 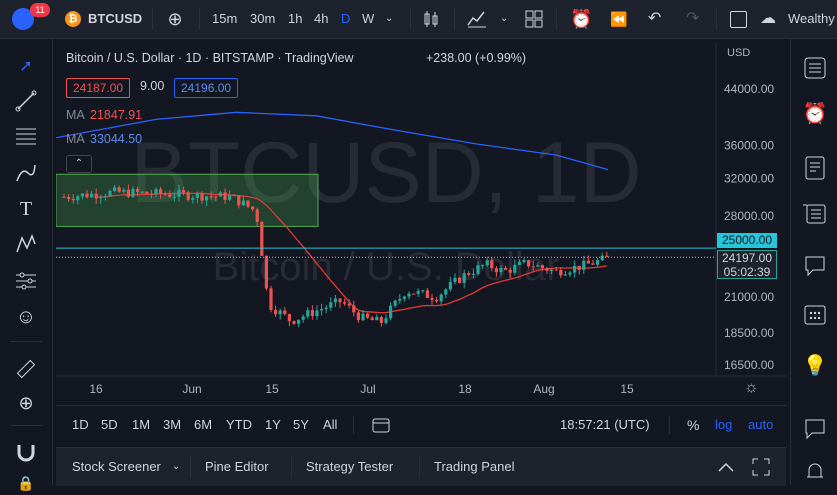 What do you see at coordinates (431, 19) in the screenshot?
I see `candles-icon` at bounding box center [431, 19].